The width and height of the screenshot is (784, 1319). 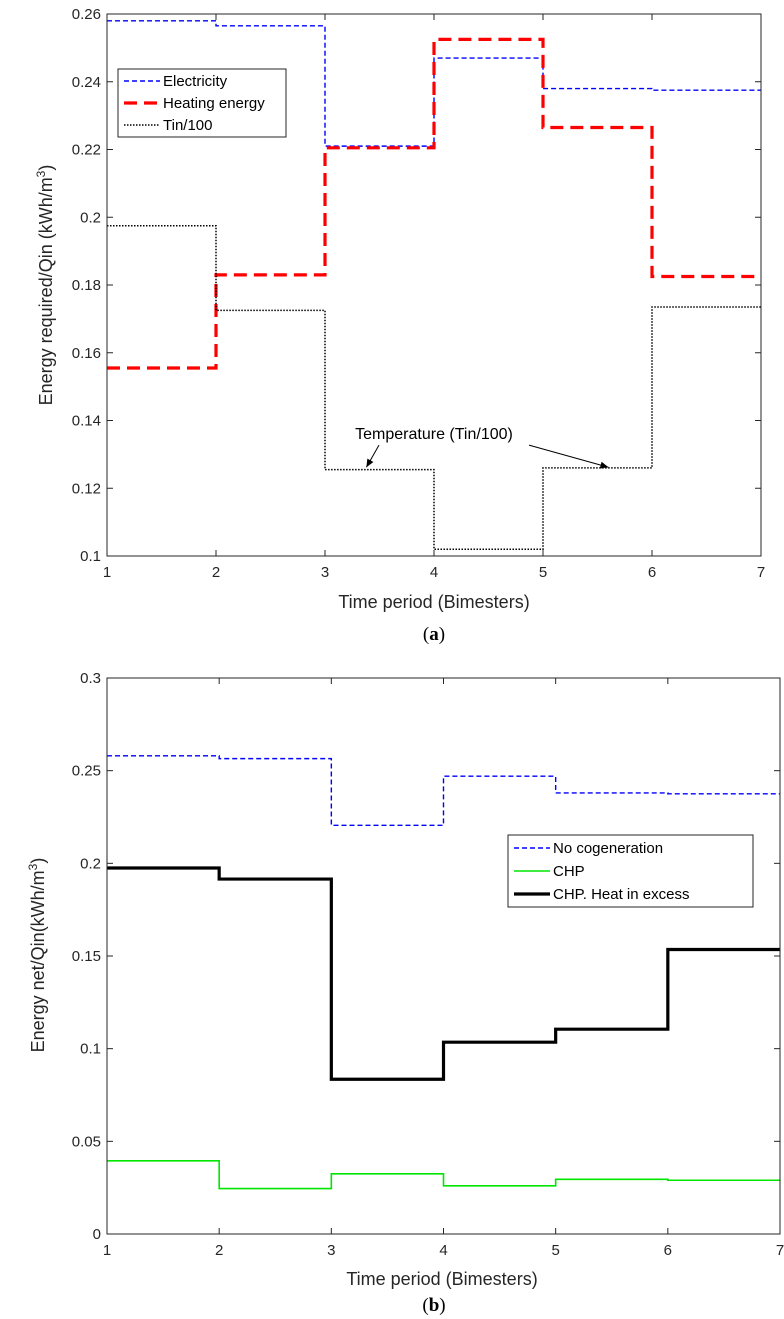 I want to click on chart-b-x-tick-label: 1, so click(x=107, y=1250).